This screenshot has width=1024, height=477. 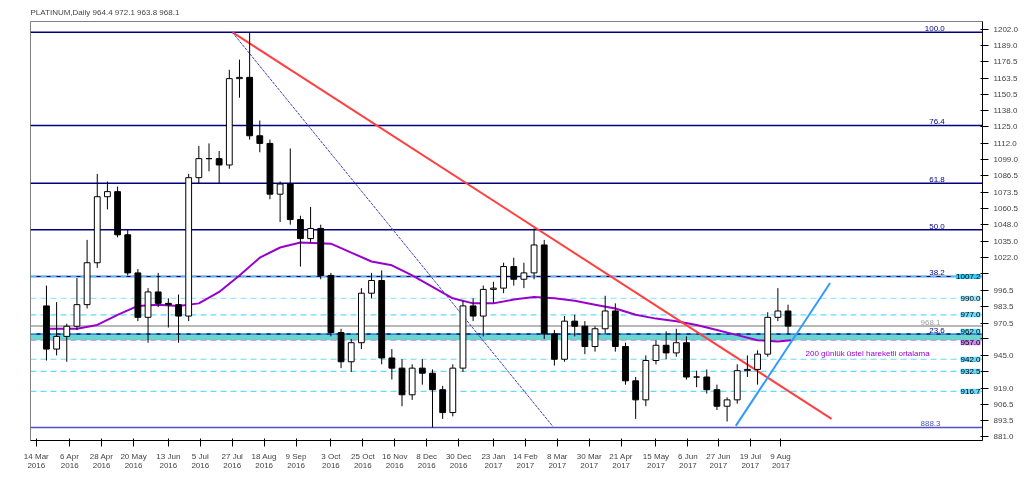 What do you see at coordinates (105, 12) in the screenshot?
I see `chart-title: PLATINUM,Daily 964.4 972.1 963.8 968.1` at bounding box center [105, 12].